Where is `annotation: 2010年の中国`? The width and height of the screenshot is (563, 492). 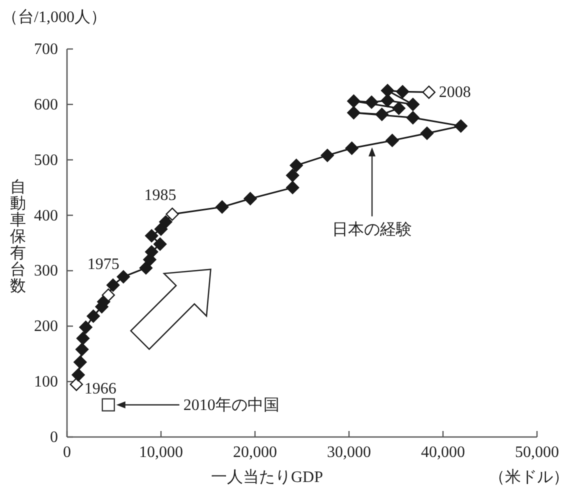 annotation: 2010年の中国 is located at coordinates (231, 405).